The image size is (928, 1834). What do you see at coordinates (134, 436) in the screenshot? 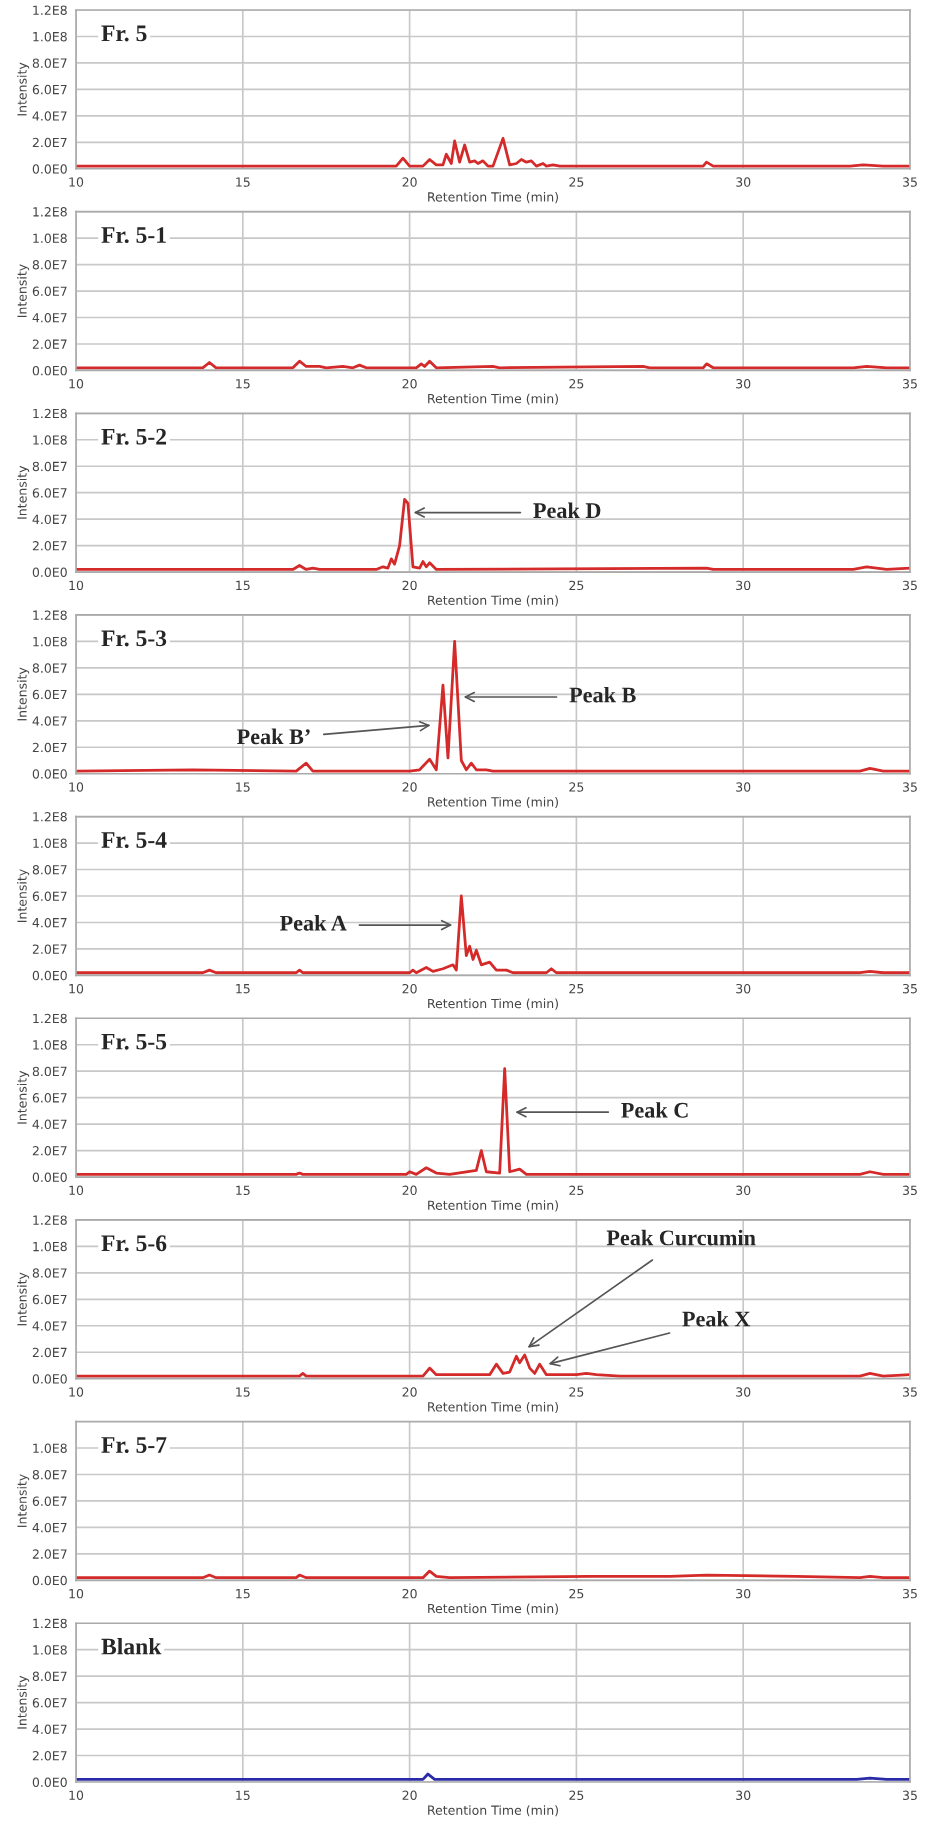
I see `chart-title: Fr. 5-2` at bounding box center [134, 436].